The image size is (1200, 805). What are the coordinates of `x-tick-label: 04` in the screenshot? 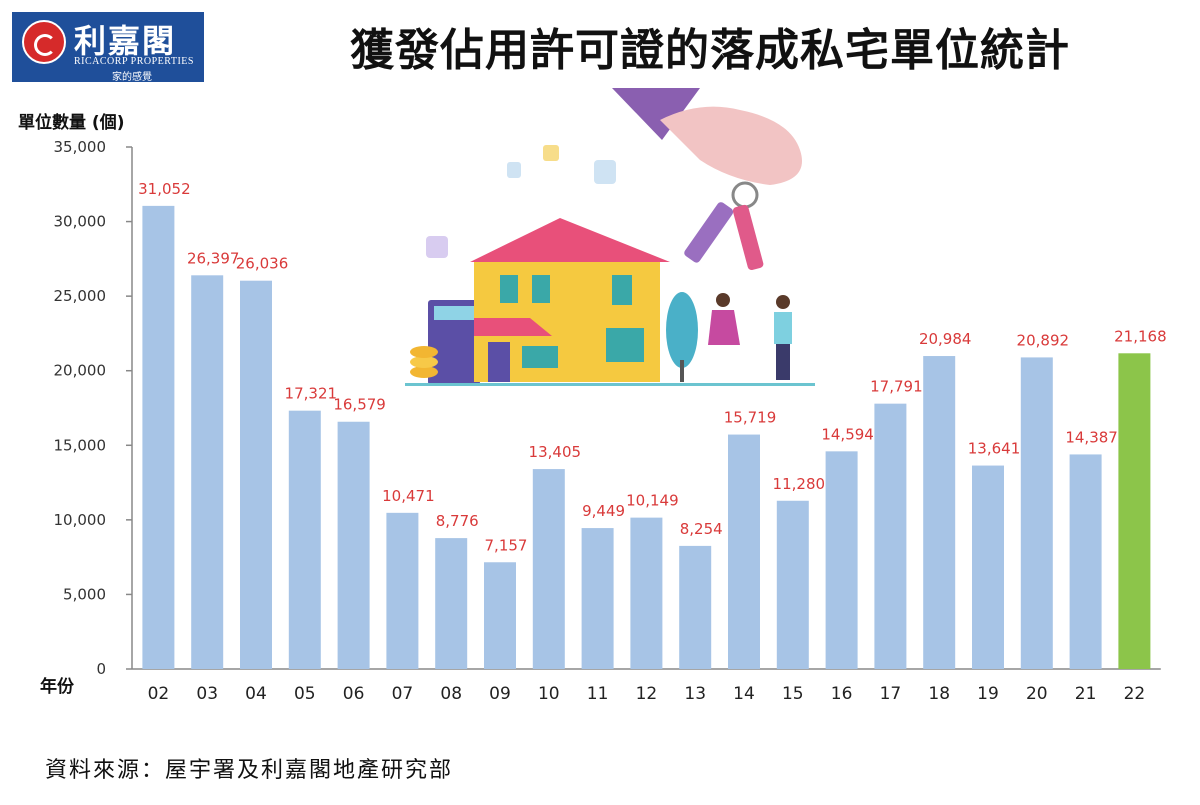 It's located at (256, 694).